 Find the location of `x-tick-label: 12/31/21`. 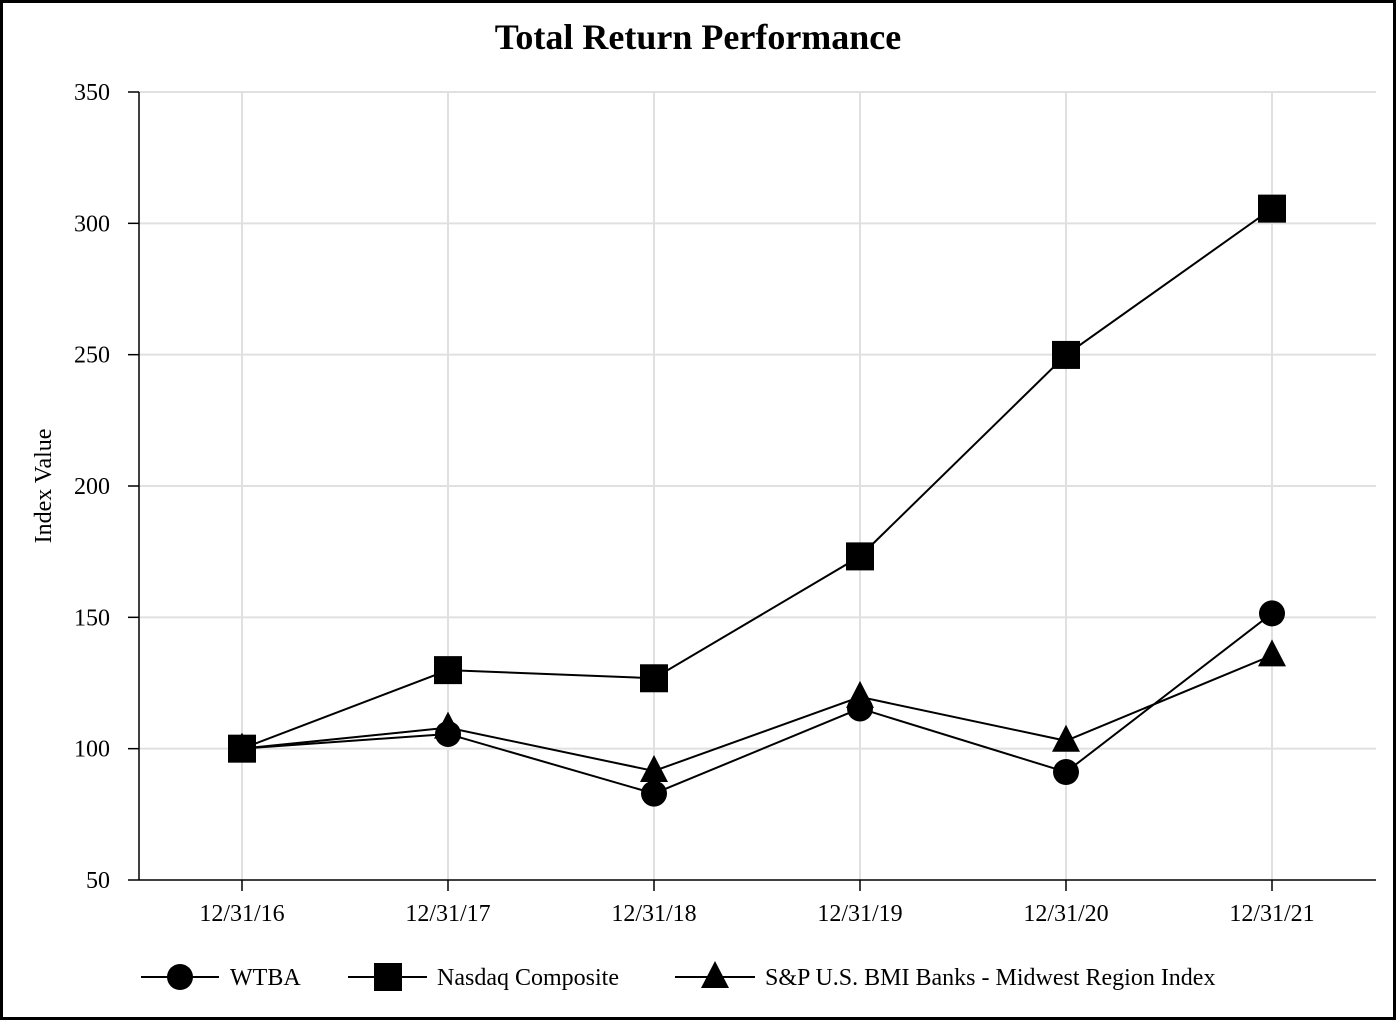

x-tick-label: 12/31/21 is located at coordinates (1271, 914).